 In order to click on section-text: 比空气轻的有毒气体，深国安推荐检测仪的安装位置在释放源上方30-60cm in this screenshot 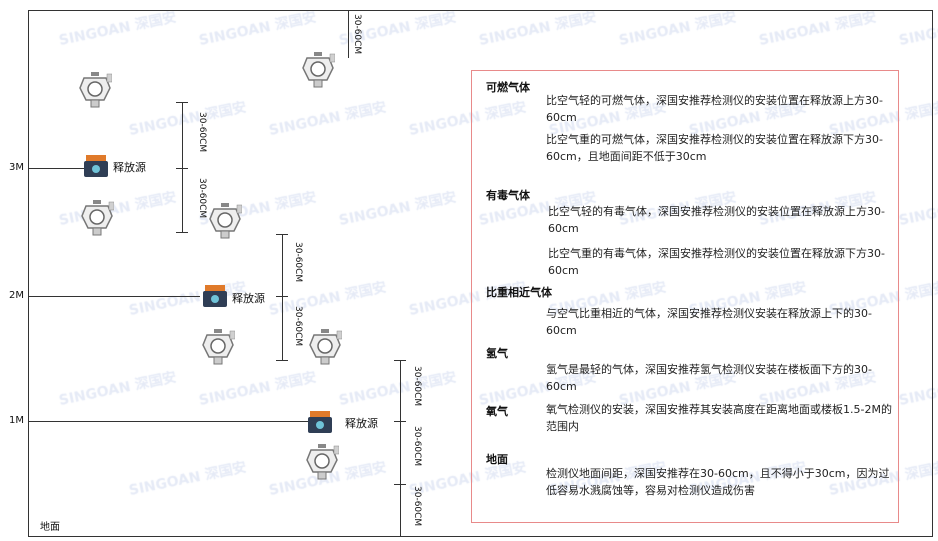, I will do `click(716, 220)`.